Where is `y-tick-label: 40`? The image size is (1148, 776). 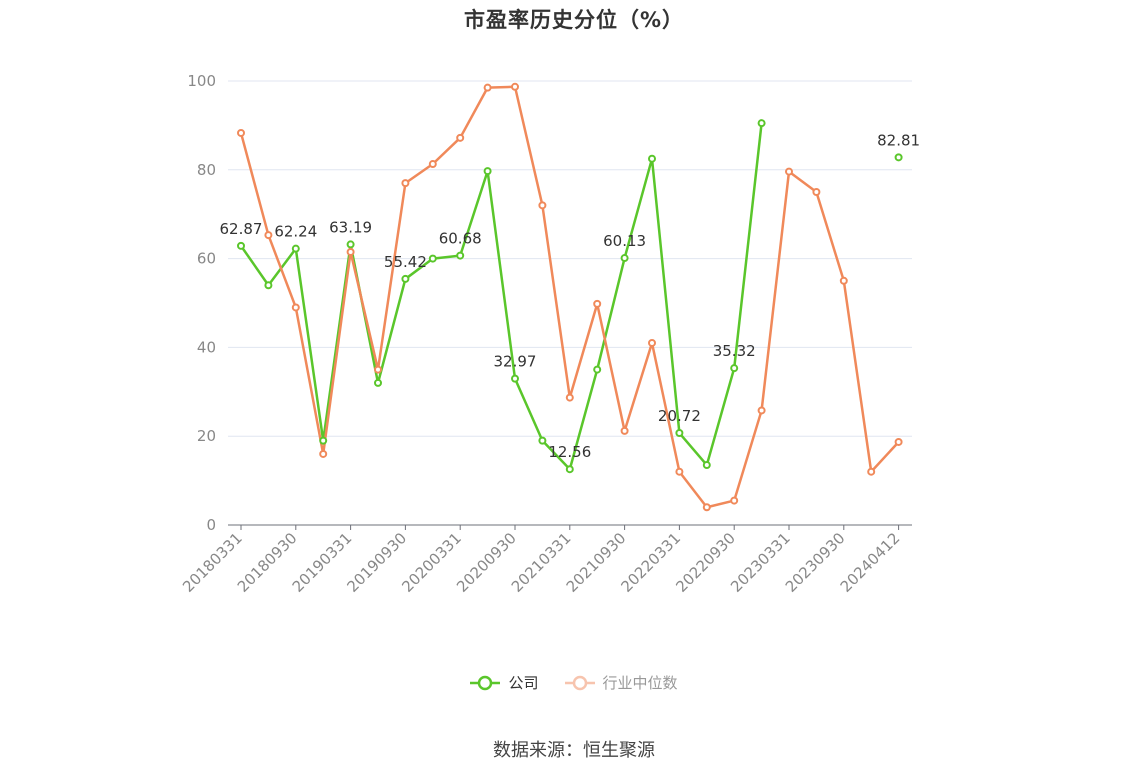 y-tick-label: 40 is located at coordinates (206, 347).